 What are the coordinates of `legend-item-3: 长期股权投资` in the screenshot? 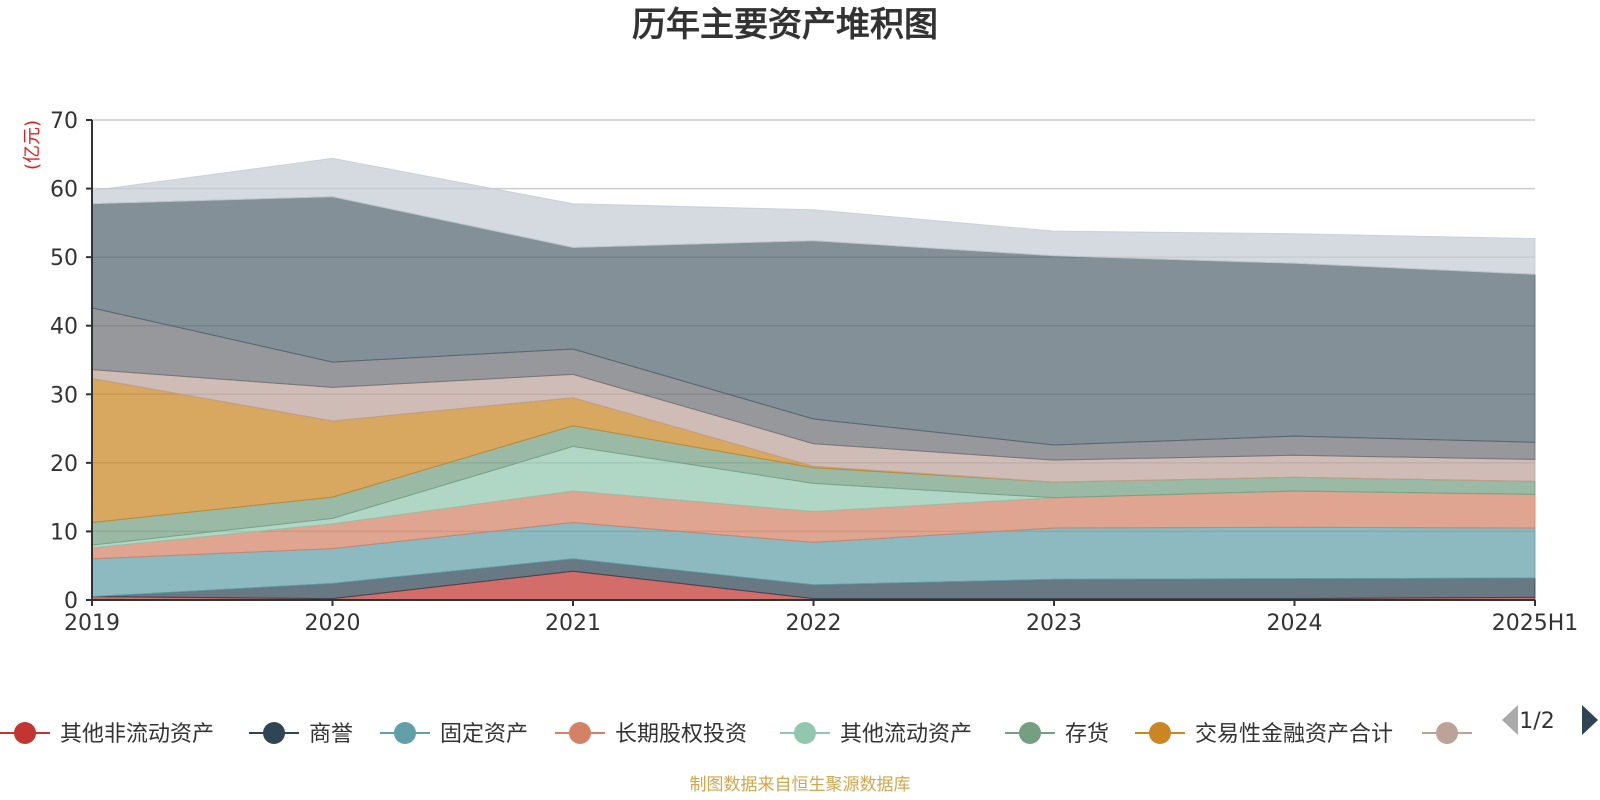 It's located at (651, 734).